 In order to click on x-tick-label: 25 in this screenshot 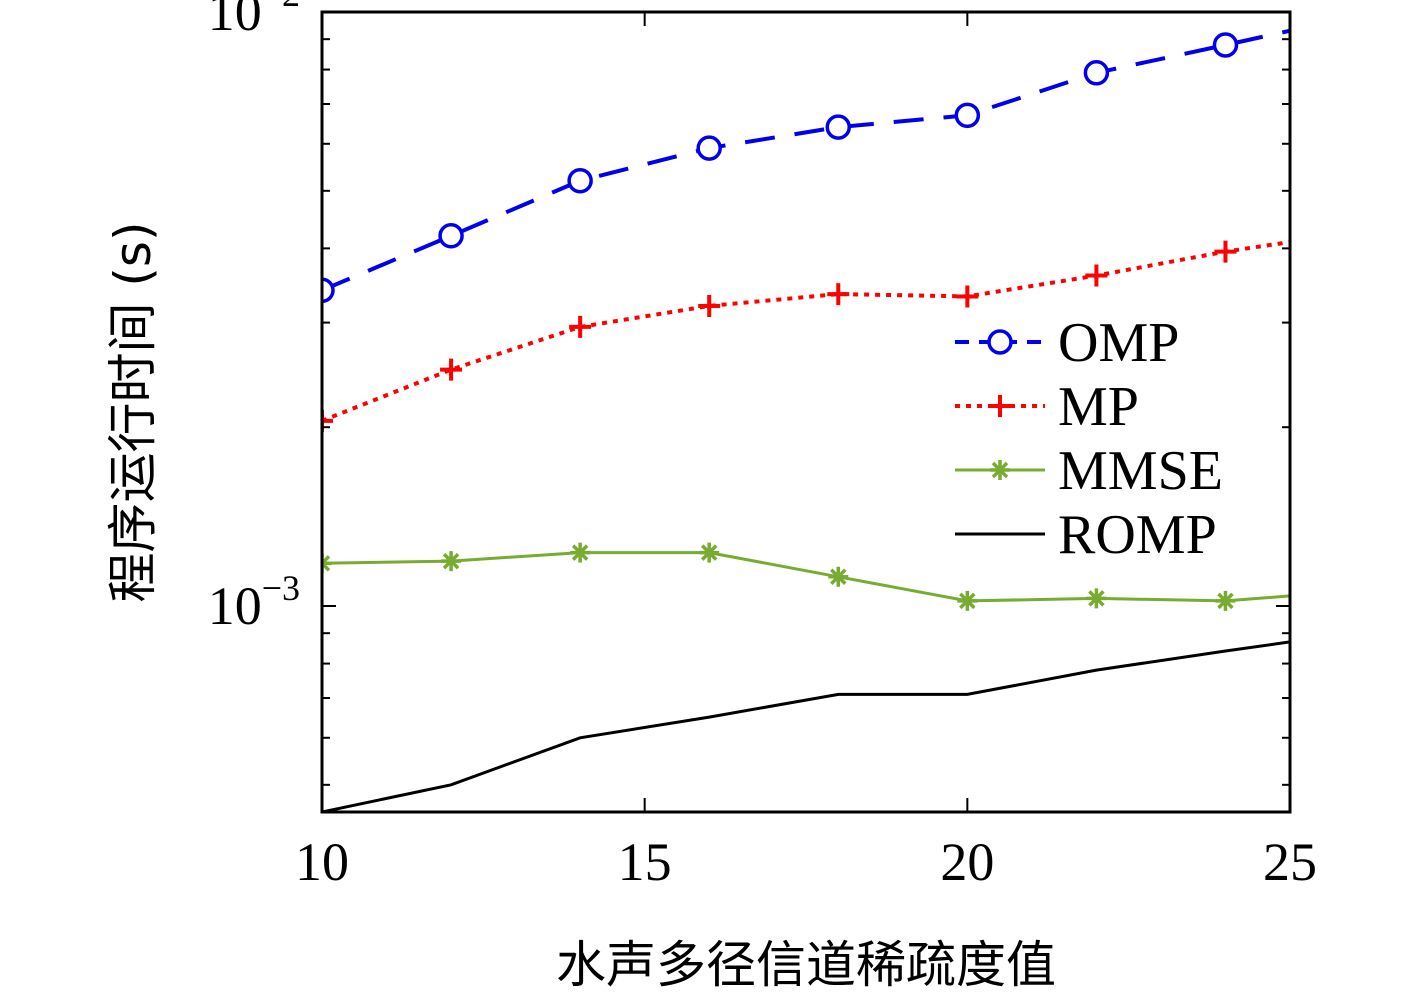, I will do `click(1290, 862)`.